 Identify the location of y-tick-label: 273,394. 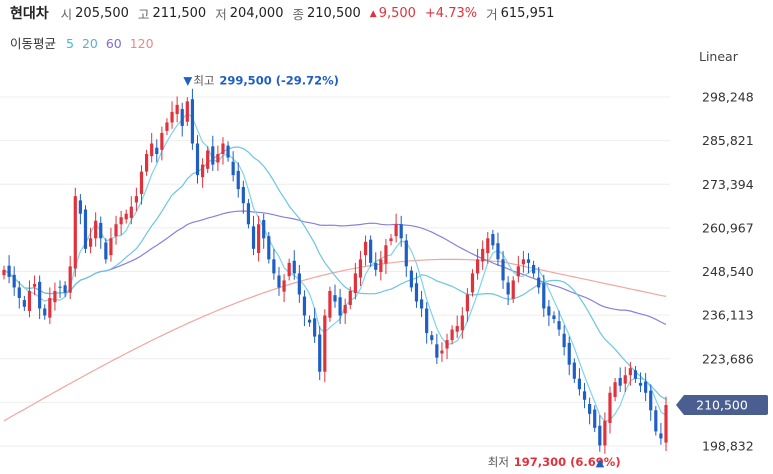
(728, 184).